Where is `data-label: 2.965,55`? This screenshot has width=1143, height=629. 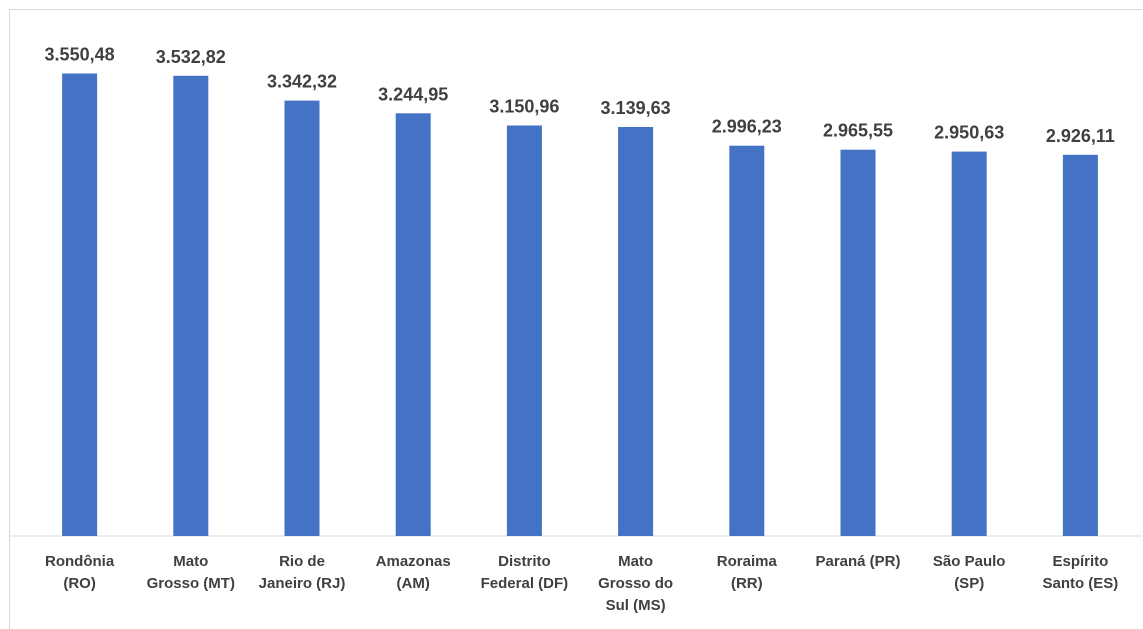 data-label: 2.965,55 is located at coordinates (858, 131).